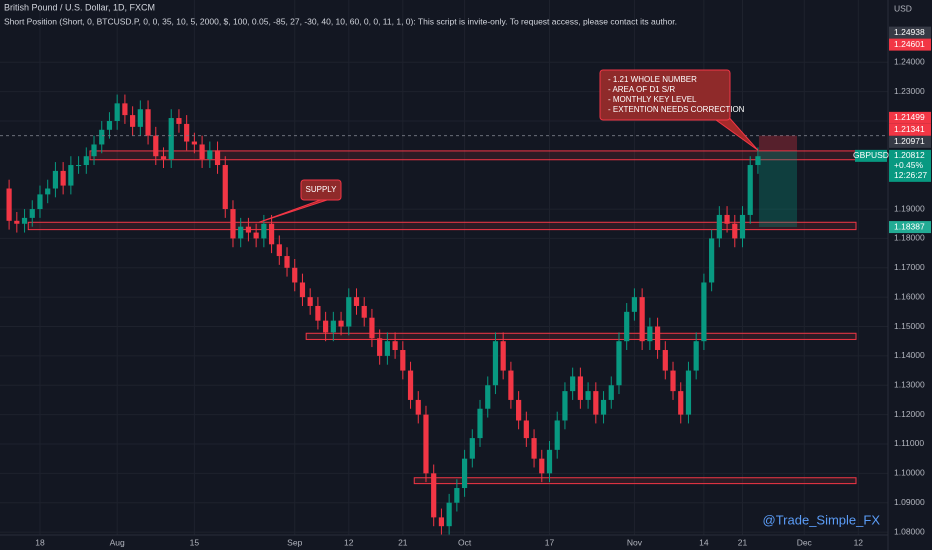  Describe the element at coordinates (665, 95) in the screenshot. I see `callout-box` at that location.